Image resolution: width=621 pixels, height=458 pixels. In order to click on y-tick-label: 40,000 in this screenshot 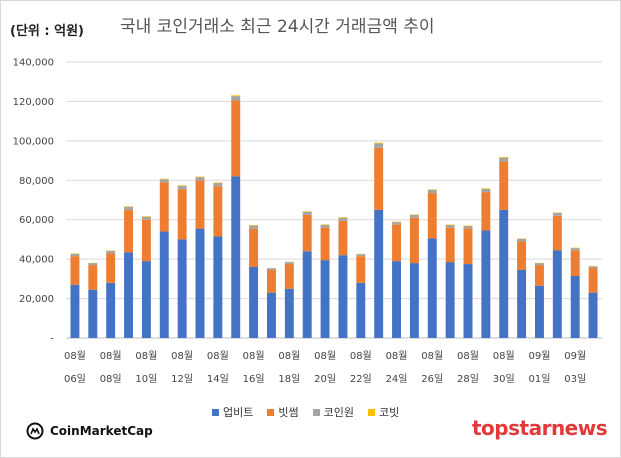, I will do `click(36, 260)`.